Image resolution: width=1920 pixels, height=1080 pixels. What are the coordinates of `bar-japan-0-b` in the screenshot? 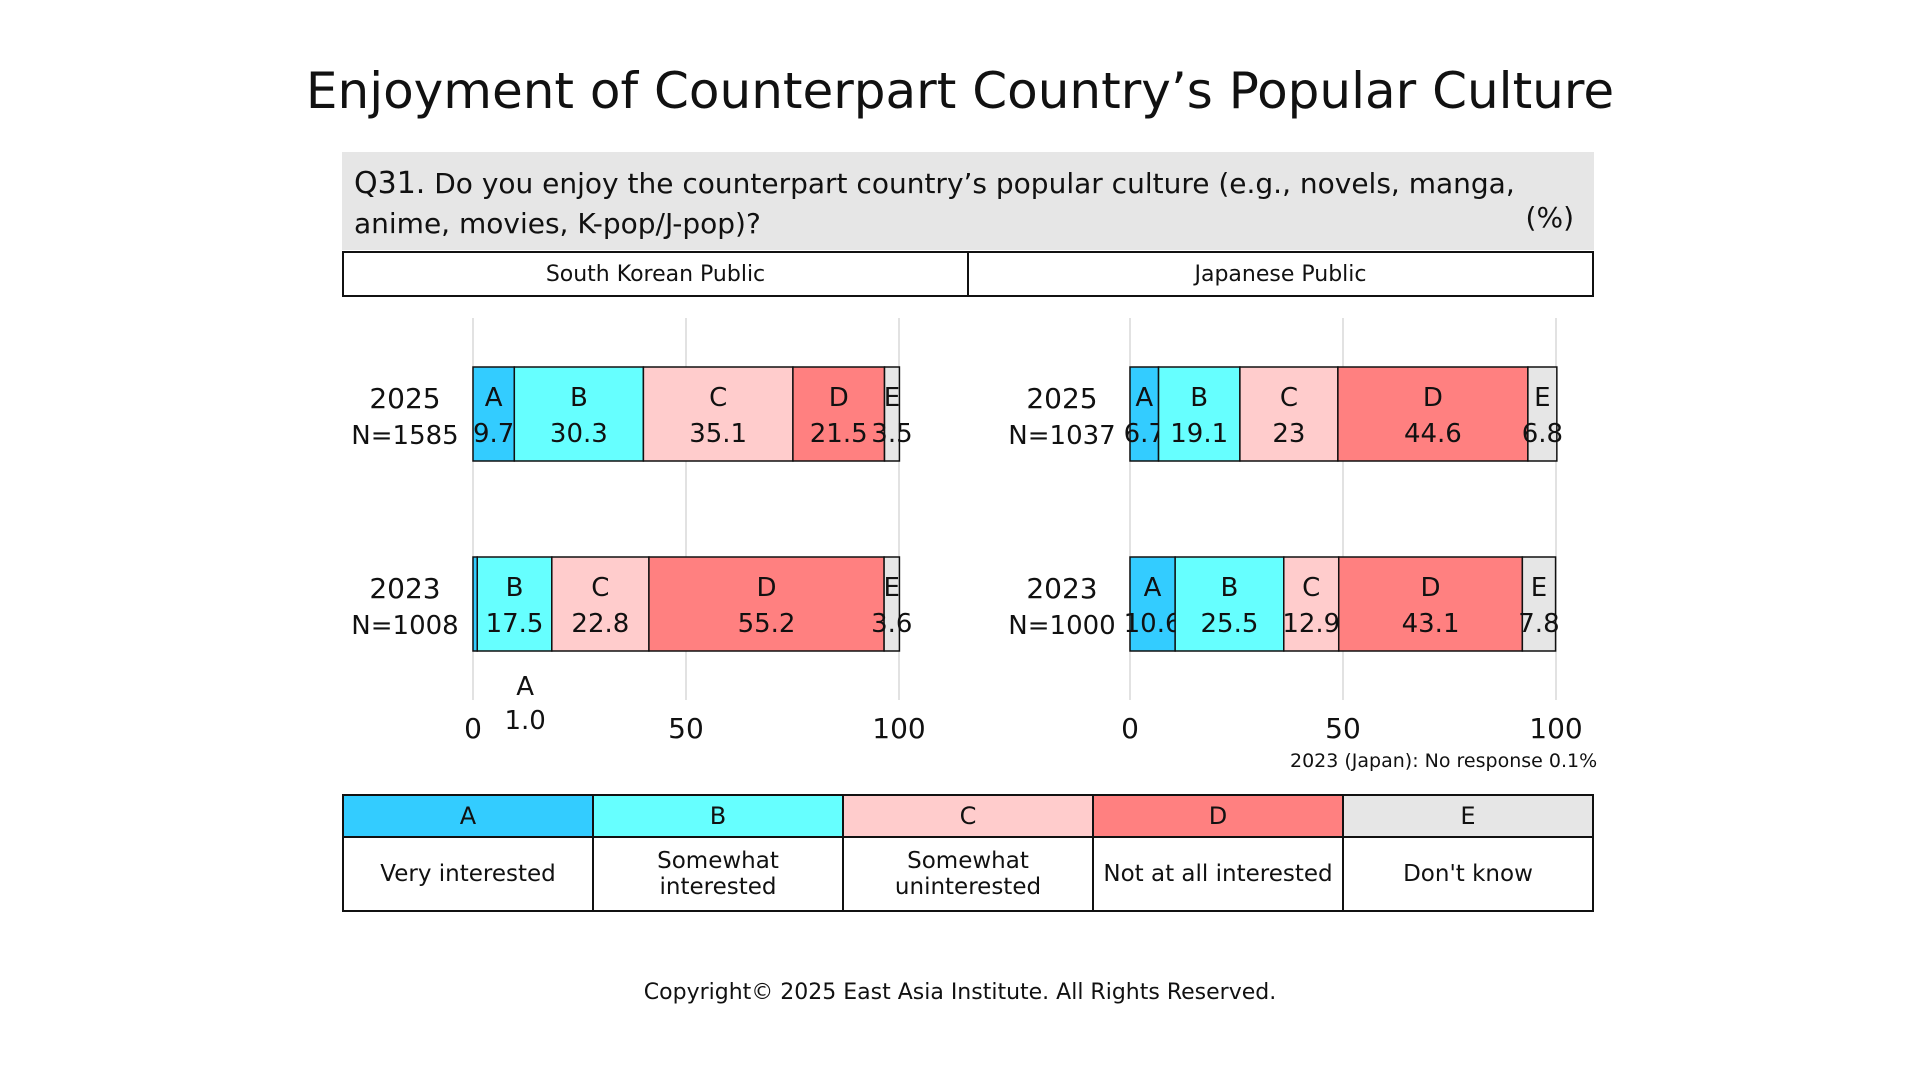 It's located at (1199, 414).